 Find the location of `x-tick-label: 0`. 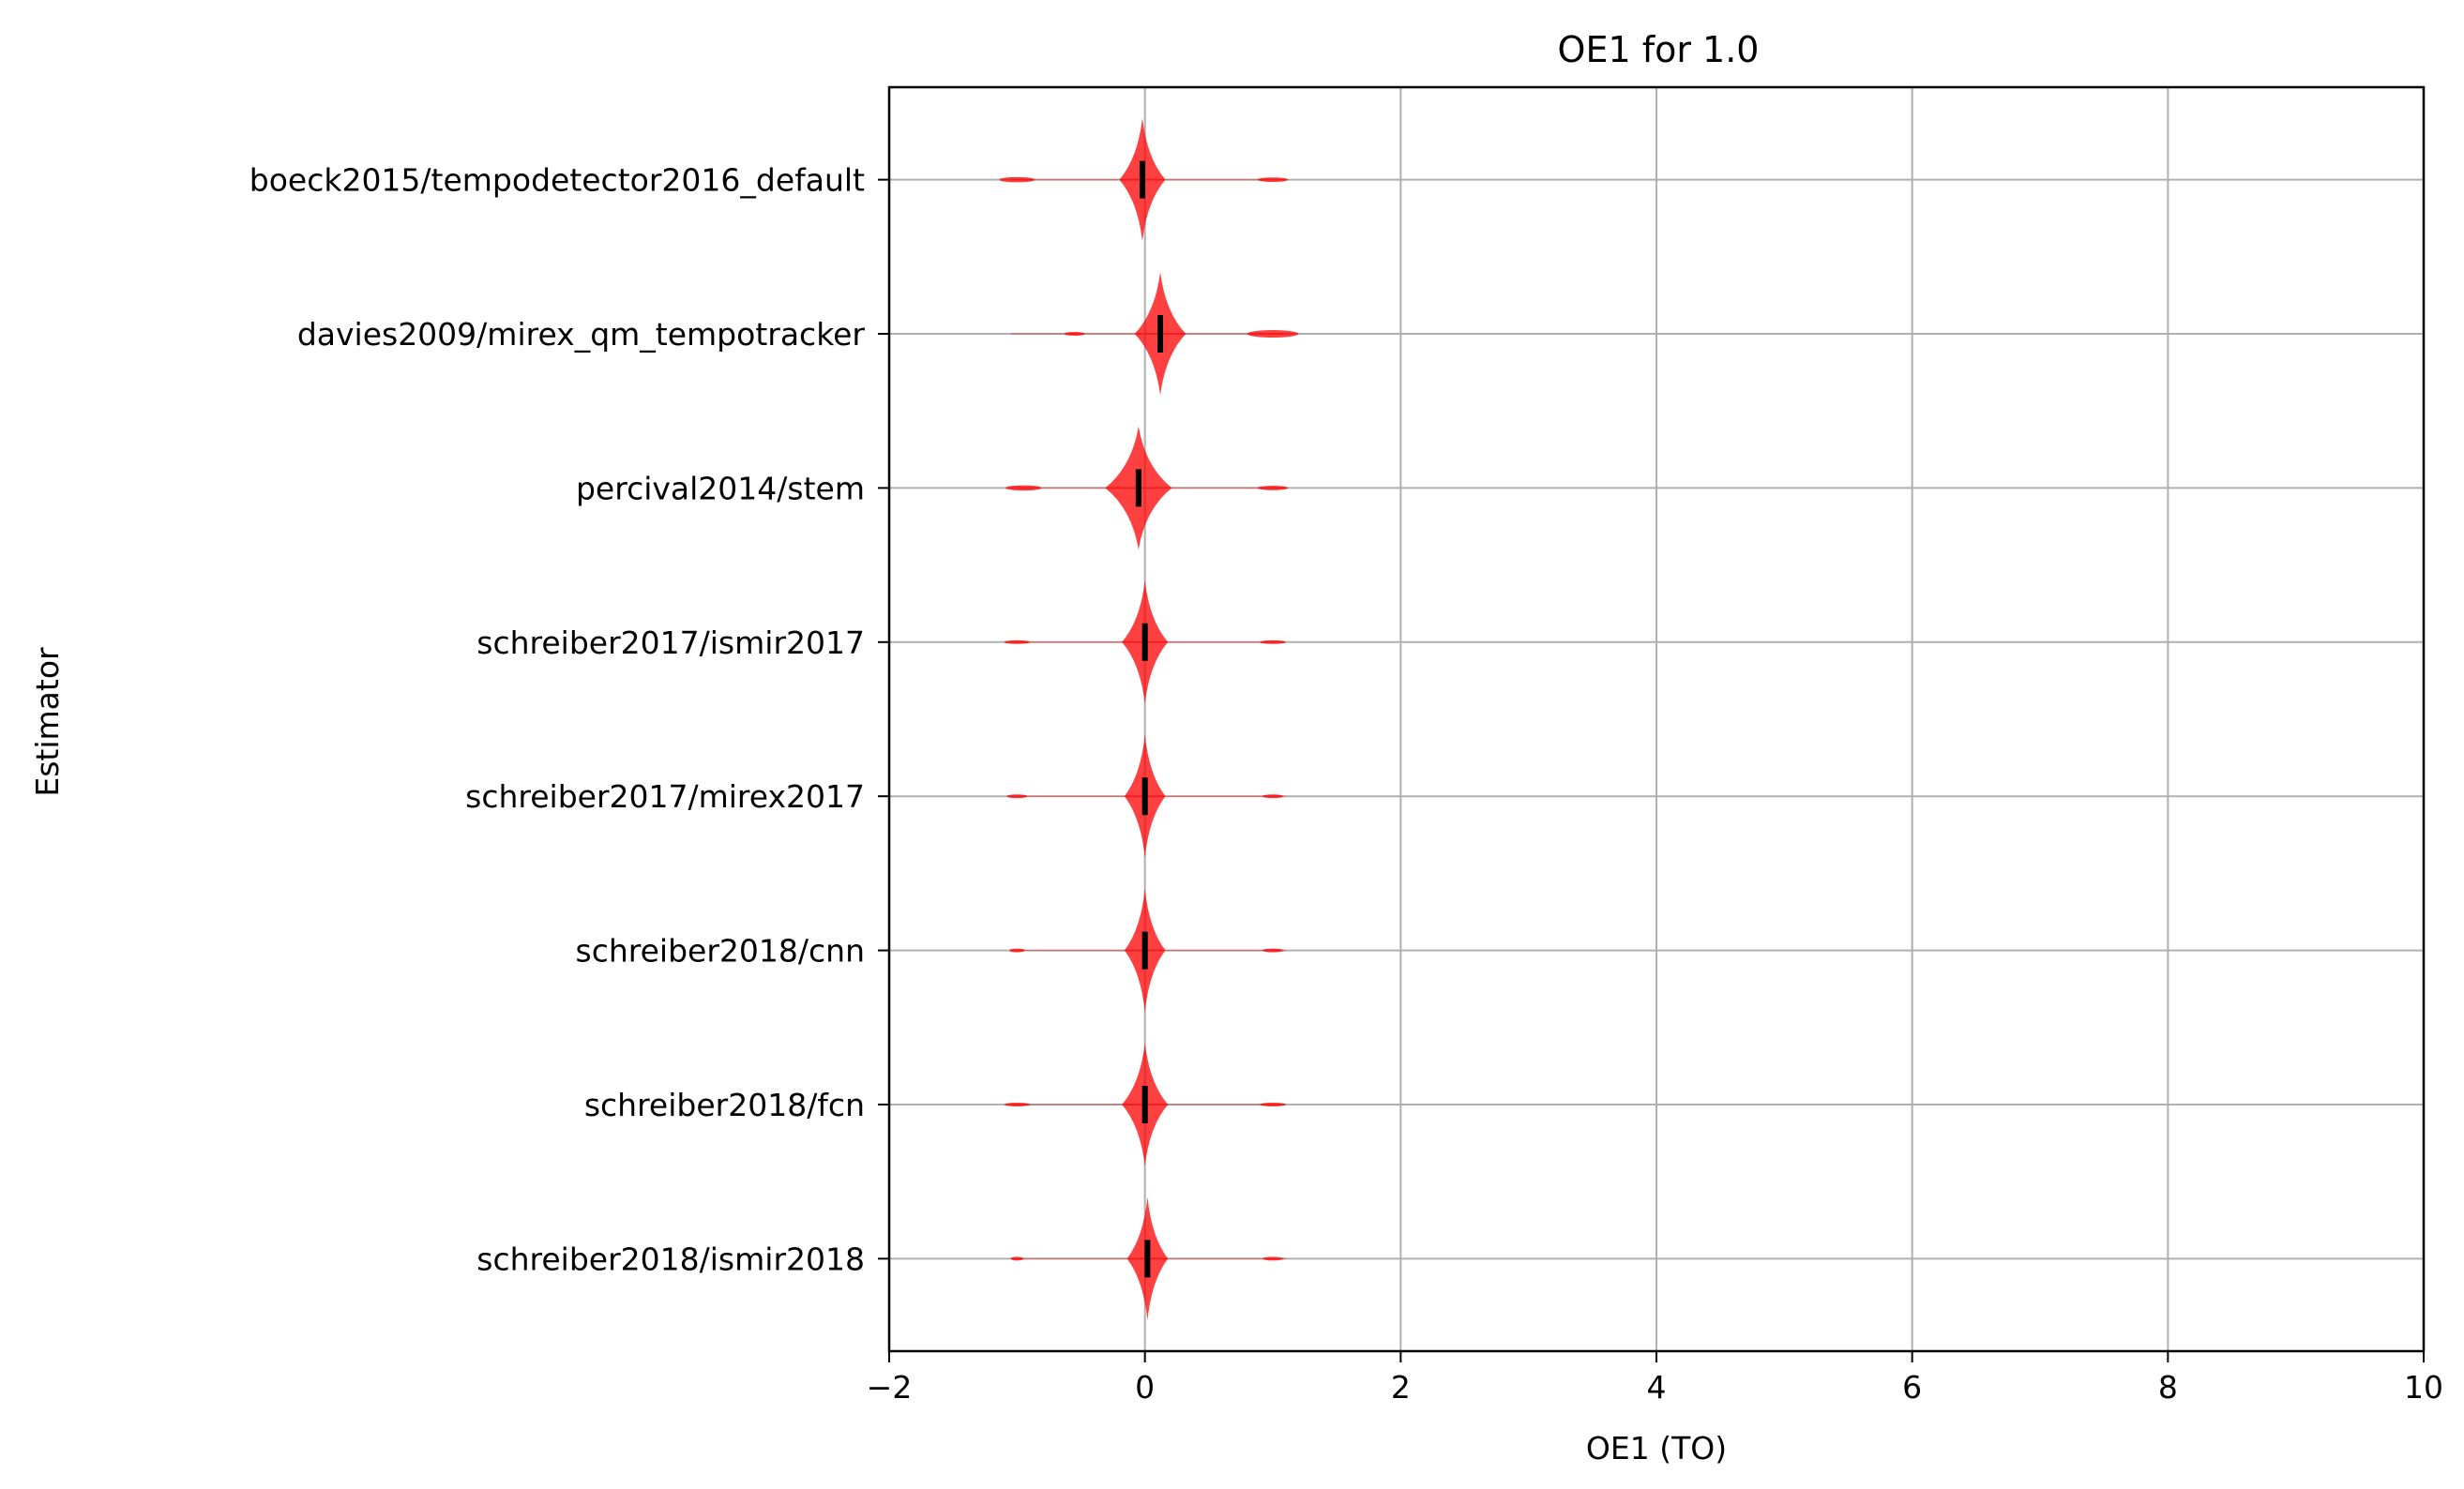

x-tick-label: 0 is located at coordinates (1145, 1387).